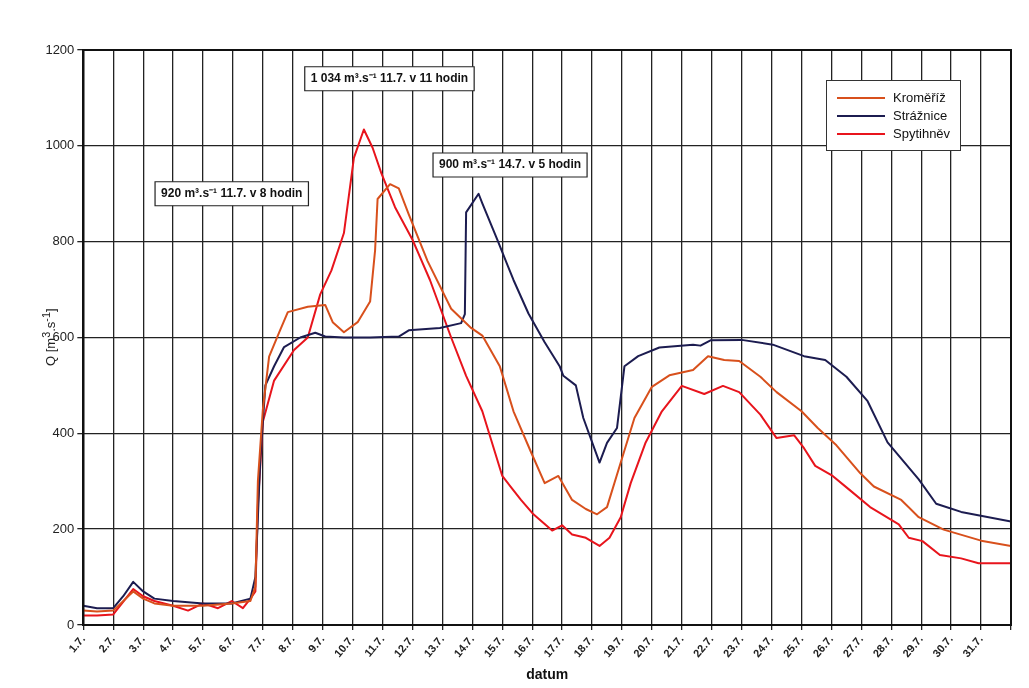  I want to click on annotation: 1 034 m³.s⁻¹ 11.7. v 11 hodin, so click(389, 78).